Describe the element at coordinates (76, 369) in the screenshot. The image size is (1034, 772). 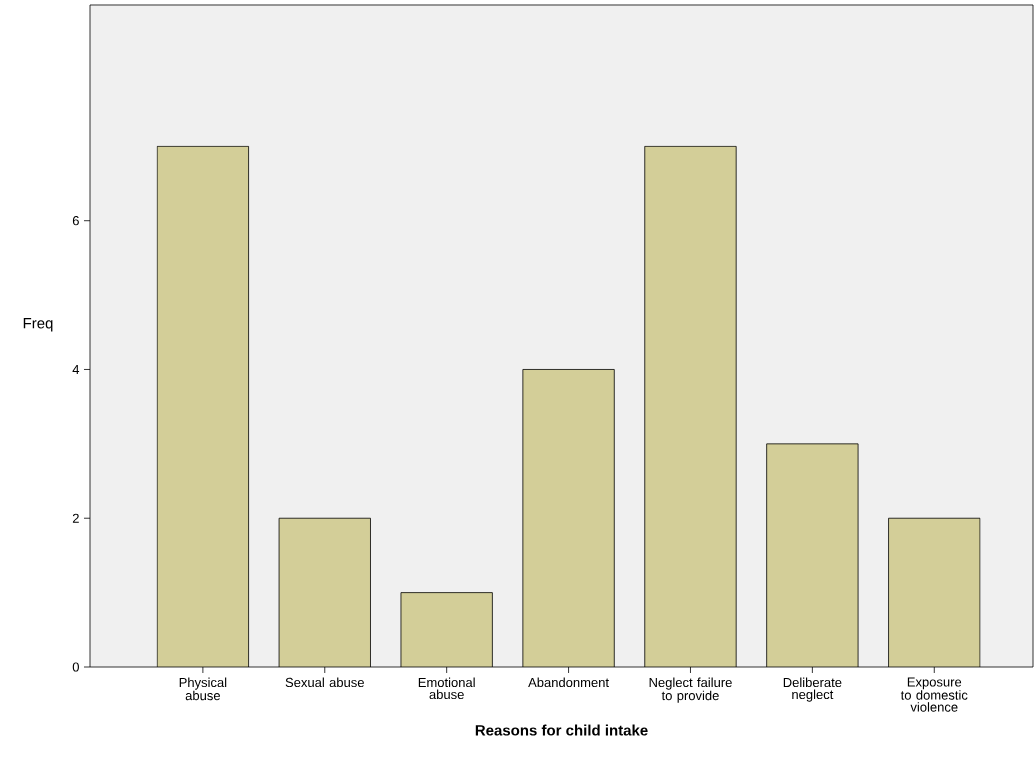
I see `y-tick-label: 4` at that location.